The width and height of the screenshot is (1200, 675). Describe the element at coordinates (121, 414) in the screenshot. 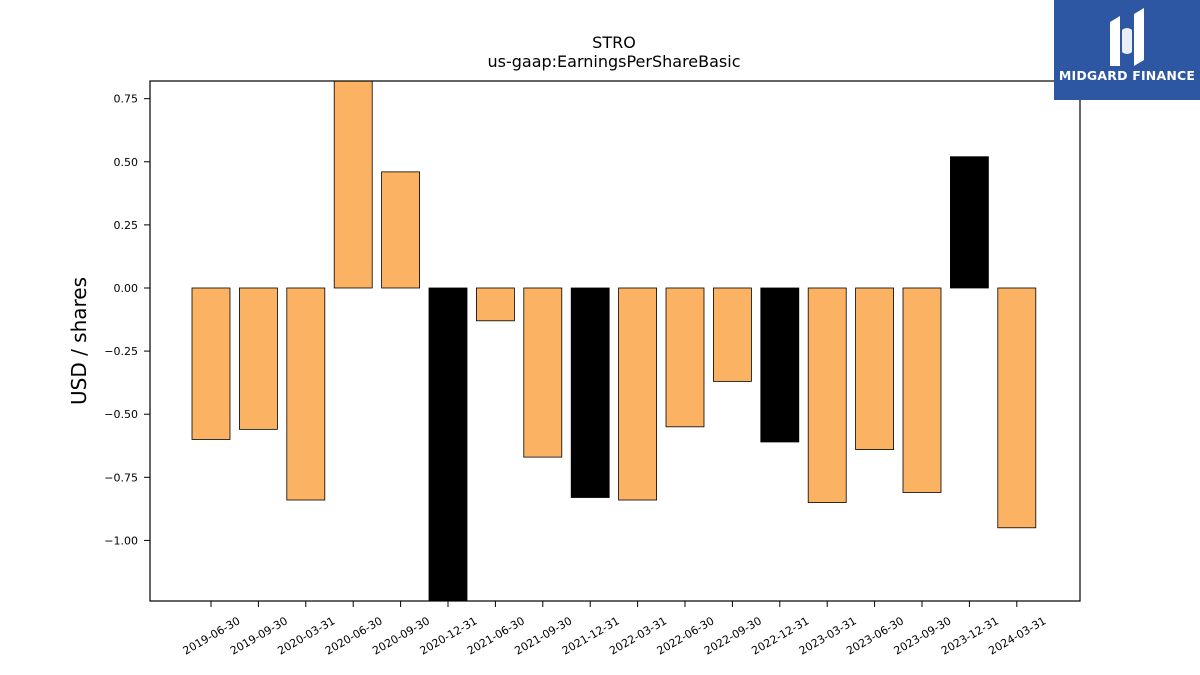

I see `y-tick-label: −0.50` at that location.